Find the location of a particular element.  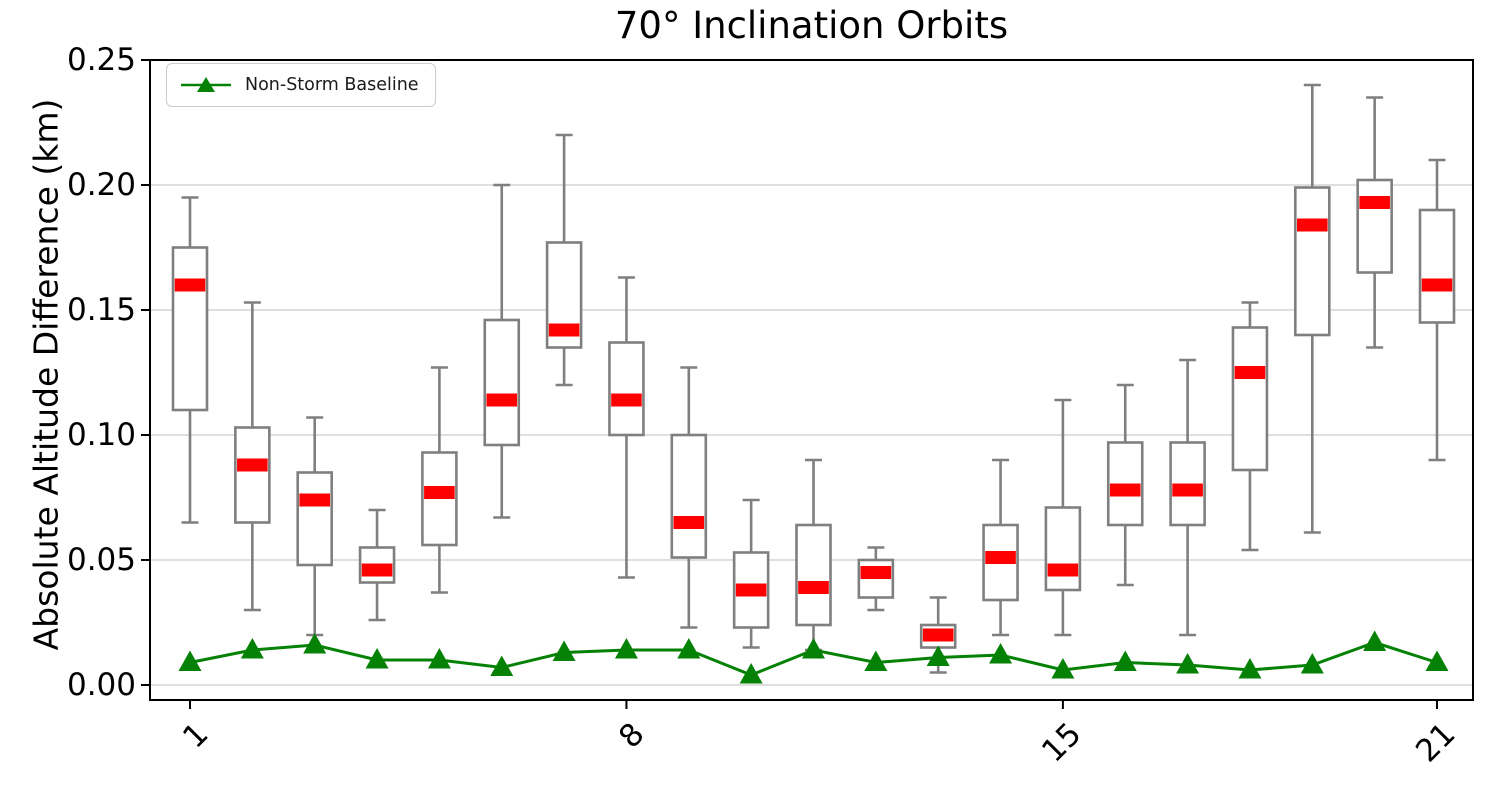

y-tick-label: 0.20 is located at coordinates (101, 185).